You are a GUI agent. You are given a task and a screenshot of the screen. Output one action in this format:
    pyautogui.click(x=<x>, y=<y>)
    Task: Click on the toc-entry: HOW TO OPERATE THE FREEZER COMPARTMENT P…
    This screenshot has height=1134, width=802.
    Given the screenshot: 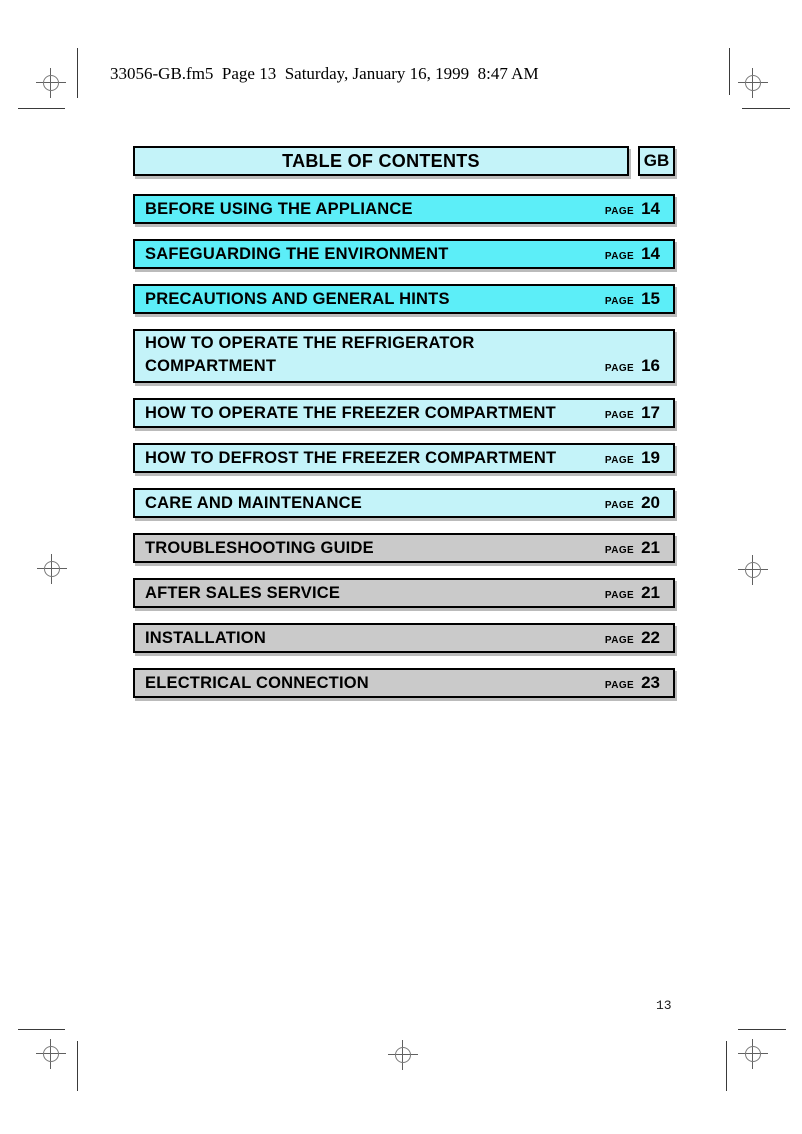 What is the action you would take?
    pyautogui.click(x=404, y=413)
    